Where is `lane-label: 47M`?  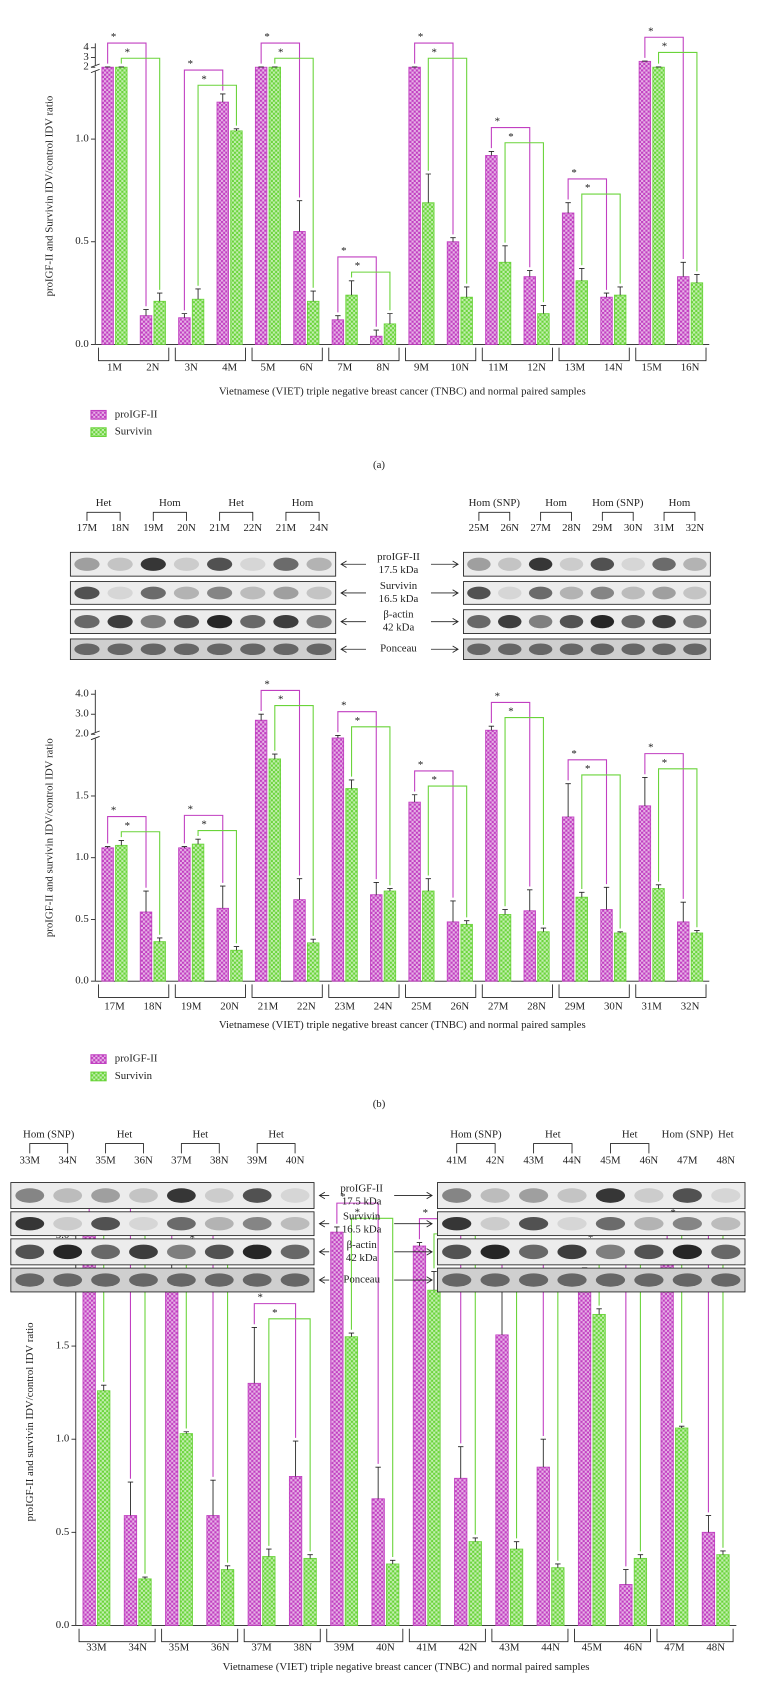 lane-label: 47M is located at coordinates (687, 1160).